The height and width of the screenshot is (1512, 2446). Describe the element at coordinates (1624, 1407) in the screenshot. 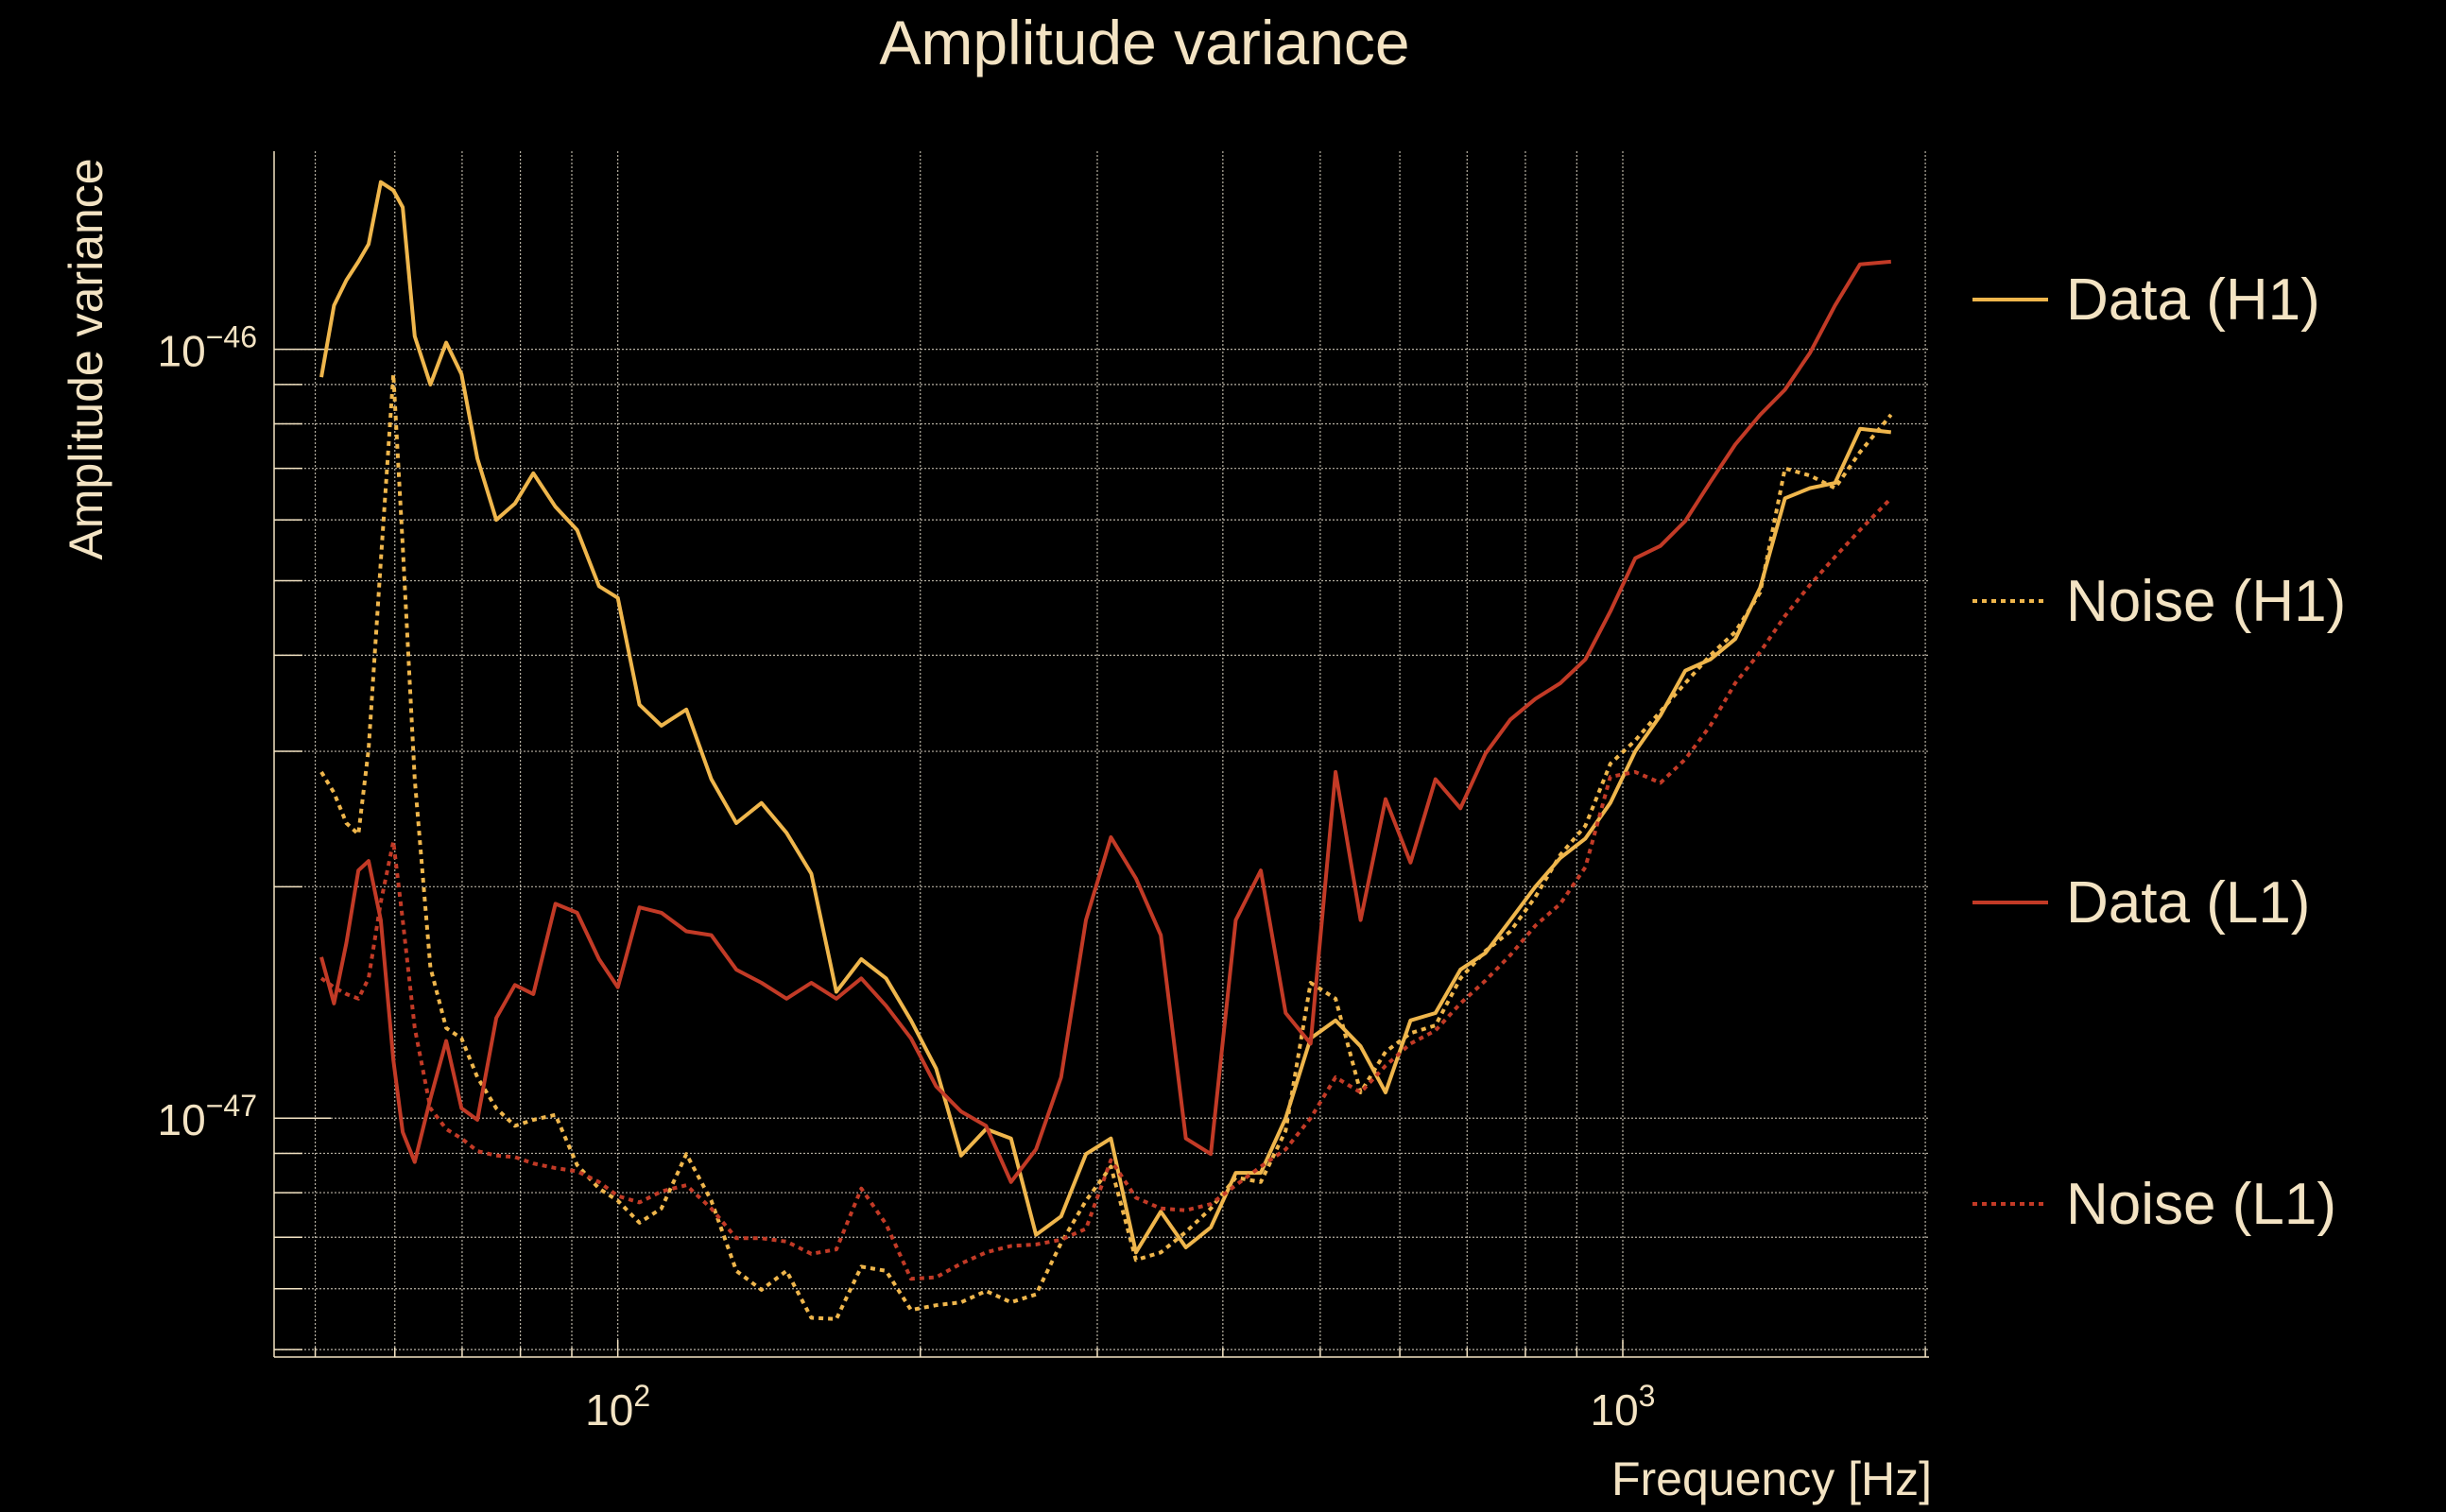

I see `x-tick-label: 10³` at that location.